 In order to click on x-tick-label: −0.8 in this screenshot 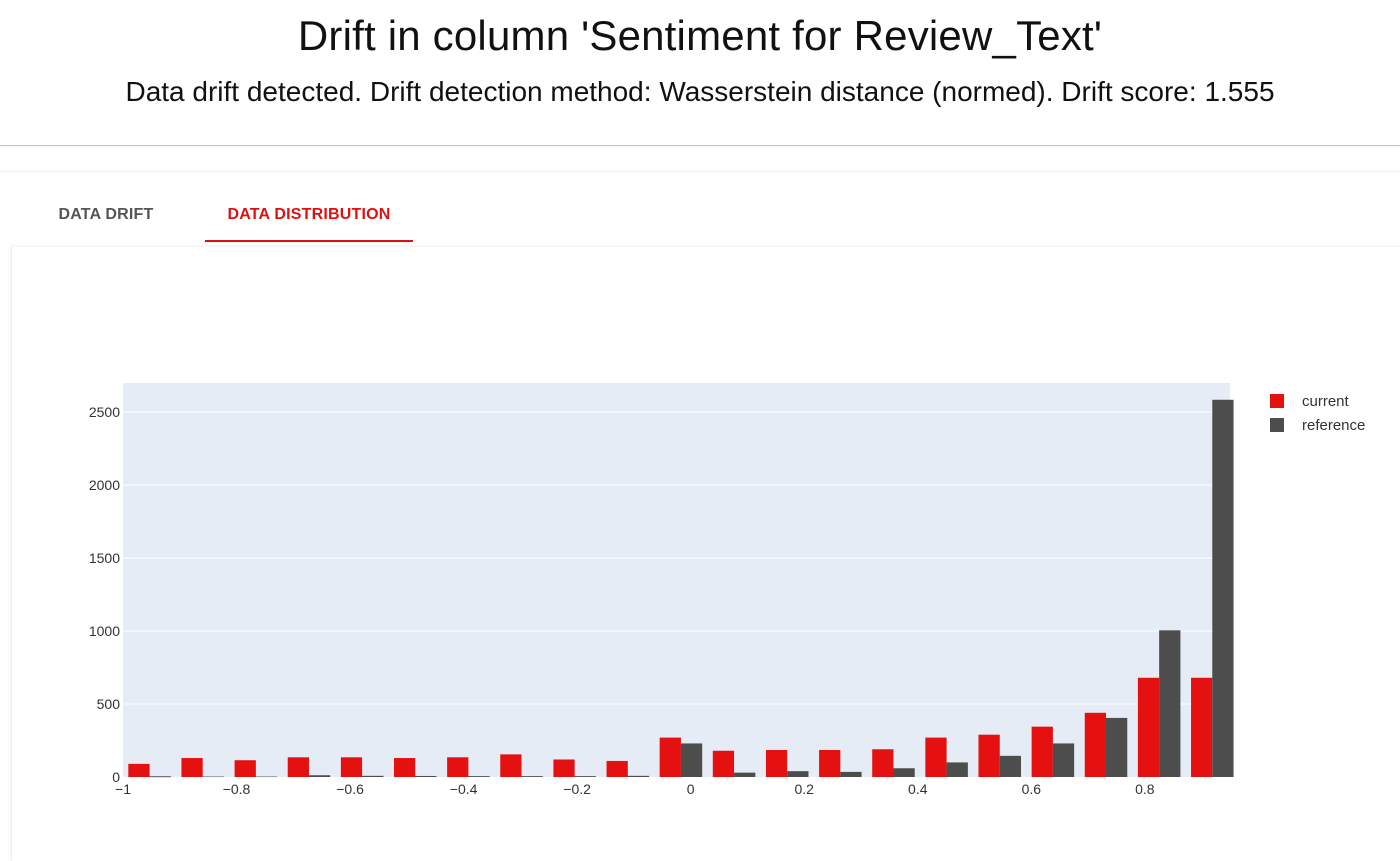, I will do `click(237, 789)`.